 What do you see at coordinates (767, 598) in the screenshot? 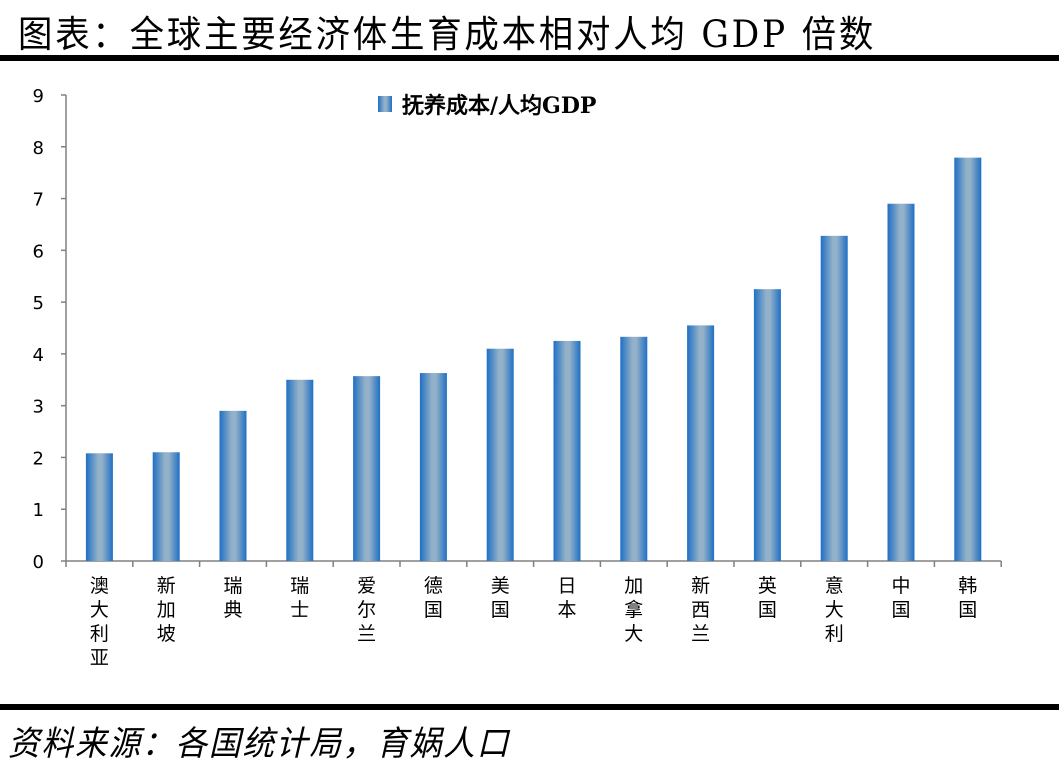
I see `x-tick-label: 英国` at bounding box center [767, 598].